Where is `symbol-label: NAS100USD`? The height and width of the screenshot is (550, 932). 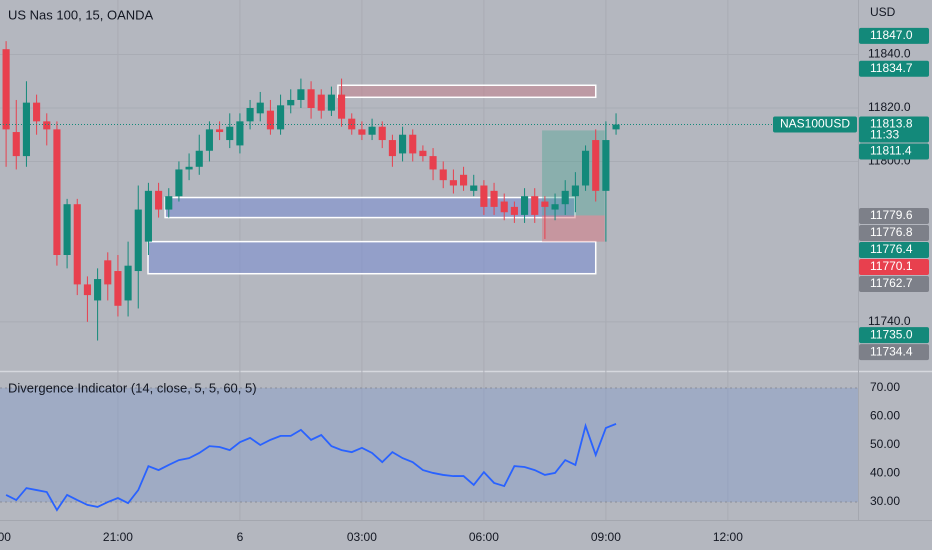 symbol-label: NAS100USD is located at coordinates (815, 124).